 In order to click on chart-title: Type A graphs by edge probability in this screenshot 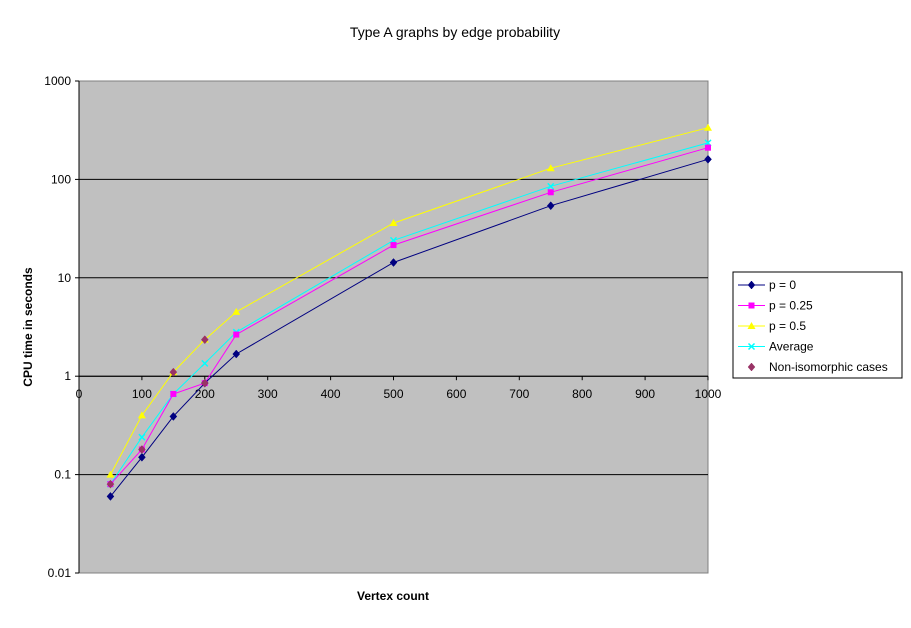, I will do `click(455, 32)`.